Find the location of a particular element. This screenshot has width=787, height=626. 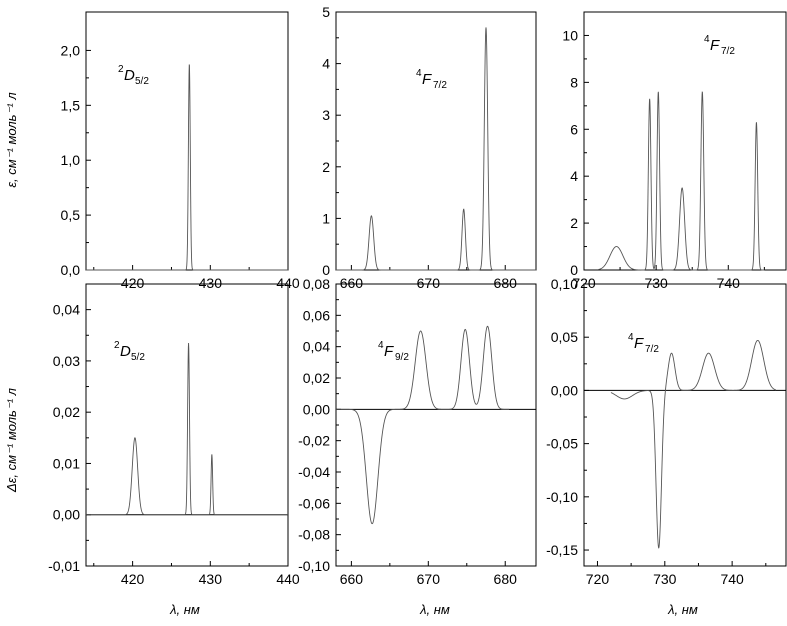

x-axis-title-left: λ, нм is located at coordinates (184, 609).